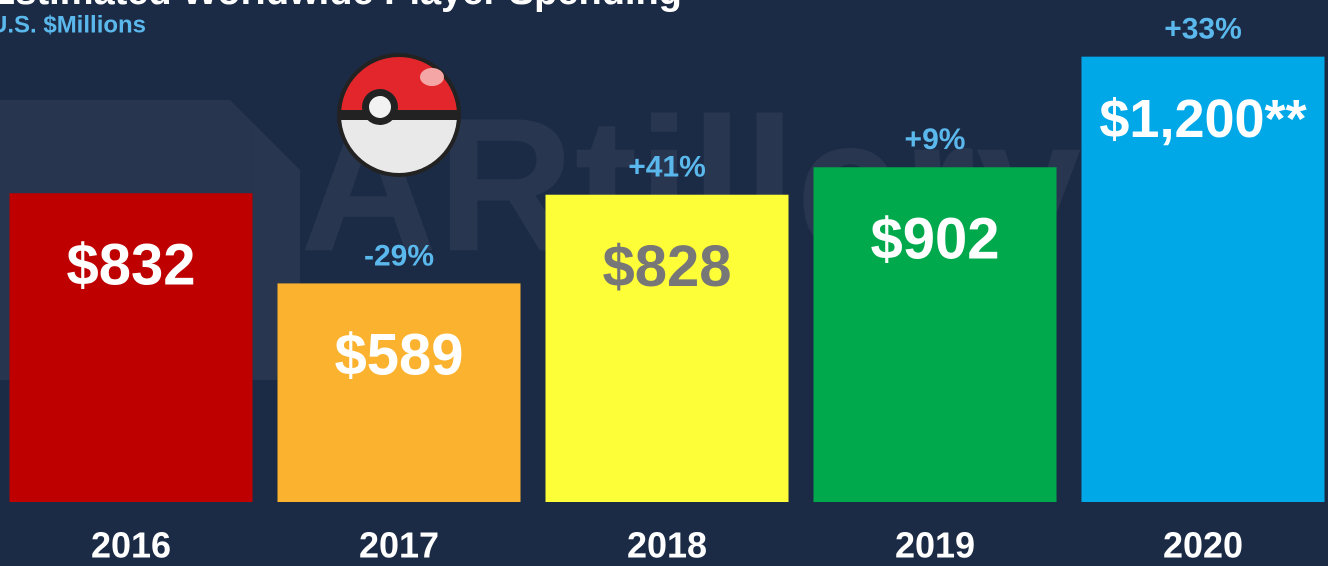  Describe the element at coordinates (1203, 29) in the screenshot. I see `change-label: +33%` at that location.